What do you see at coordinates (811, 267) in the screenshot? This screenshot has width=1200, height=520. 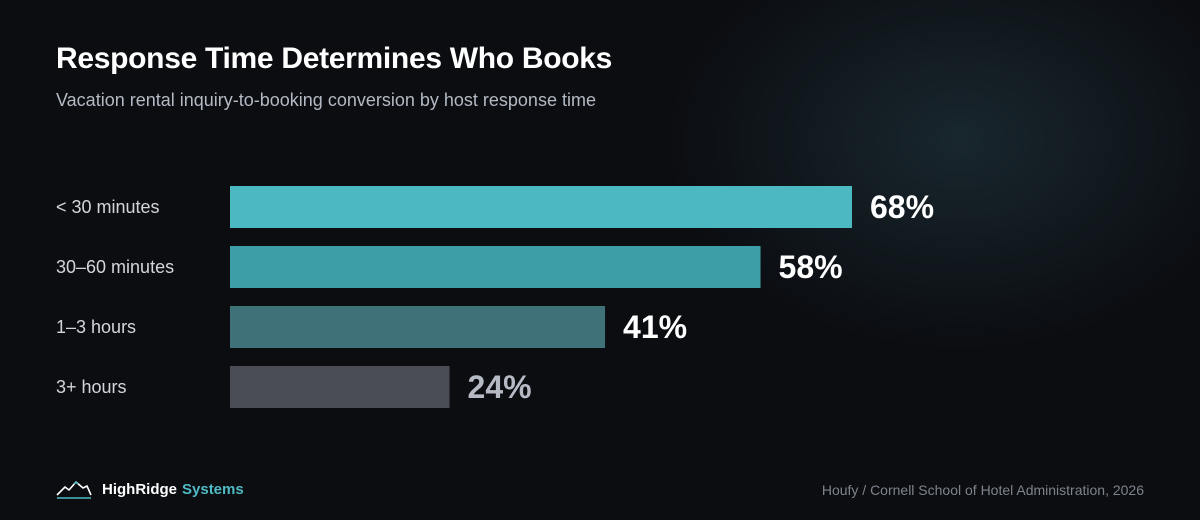 I see `value-label: 58%` at bounding box center [811, 267].